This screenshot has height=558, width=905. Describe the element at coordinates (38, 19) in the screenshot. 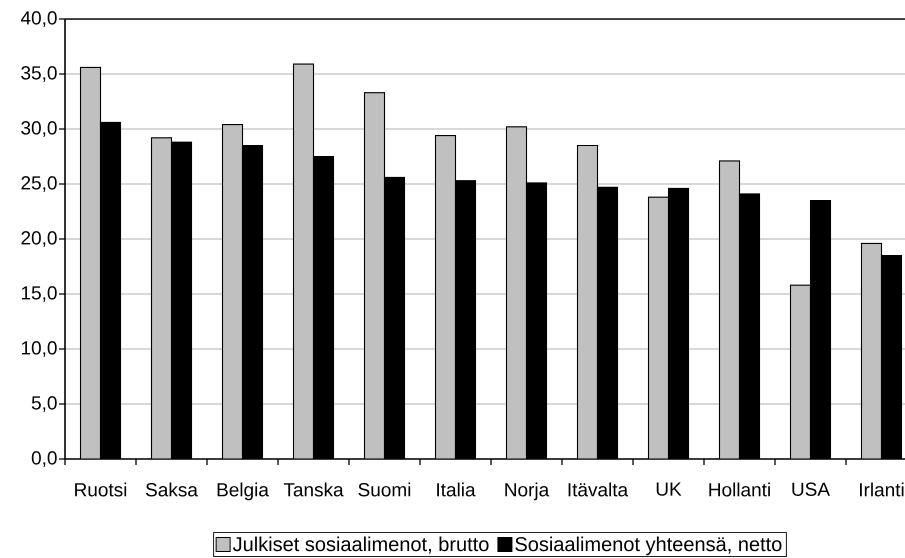

I see `y-tick-label: 40,0` at that location.